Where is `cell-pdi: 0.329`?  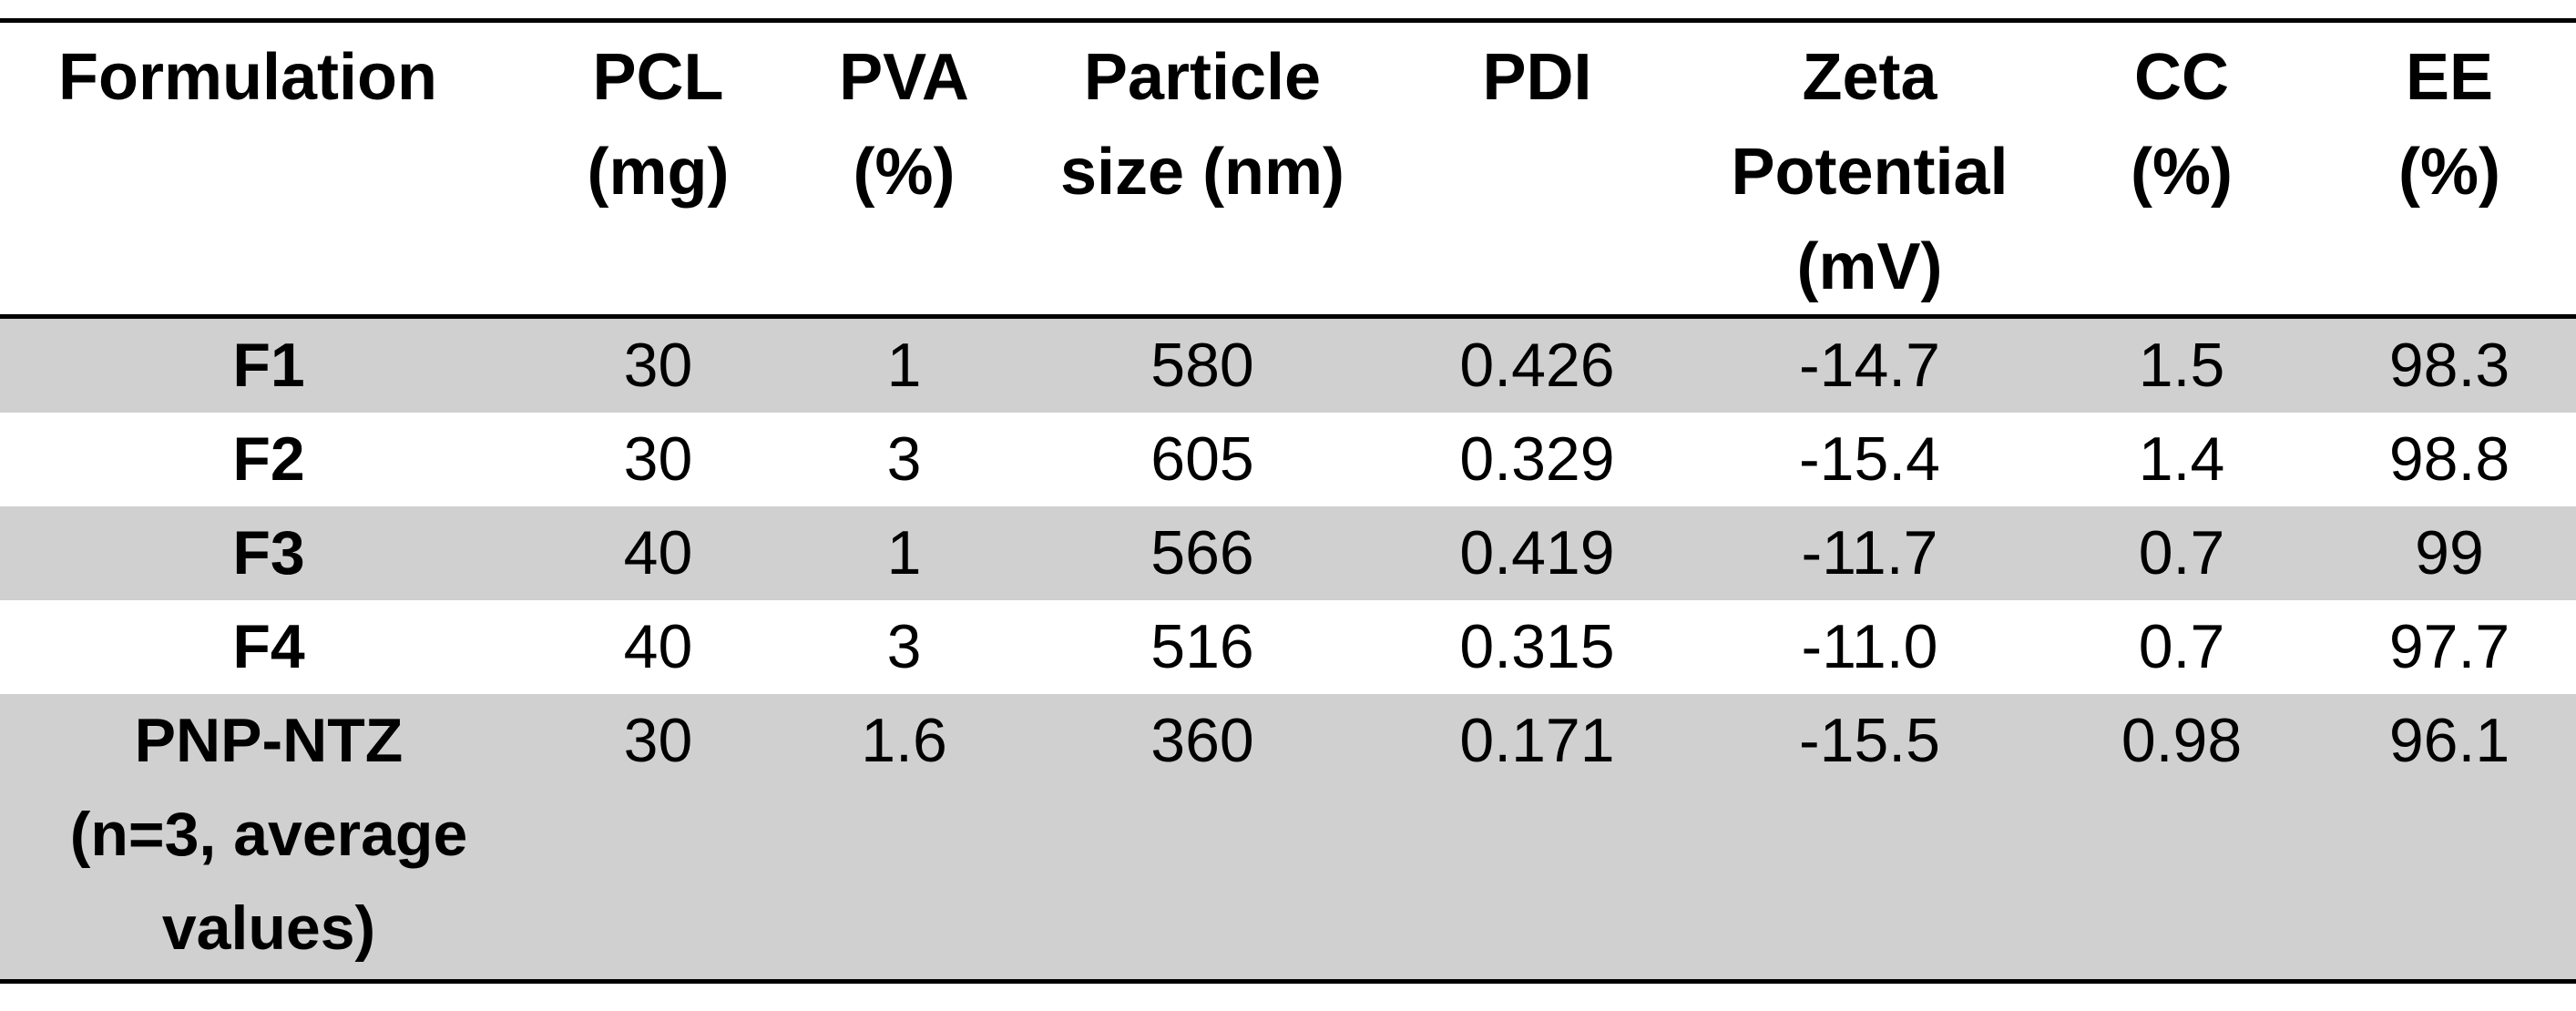
cell-pdi: 0.329 is located at coordinates (1537, 459).